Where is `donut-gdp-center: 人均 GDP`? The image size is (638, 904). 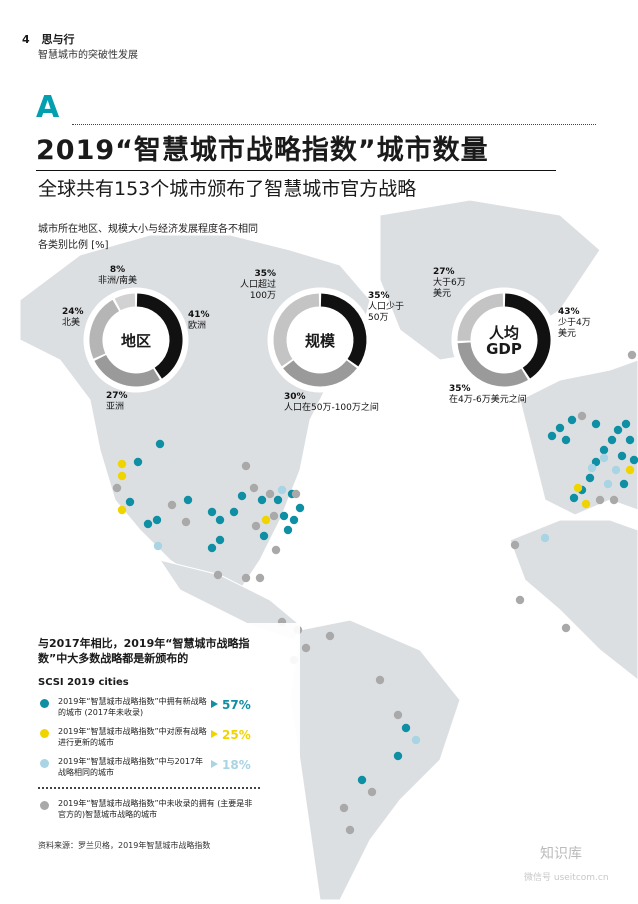
donut-gdp-center: 人均 GDP is located at coordinates (504, 341).